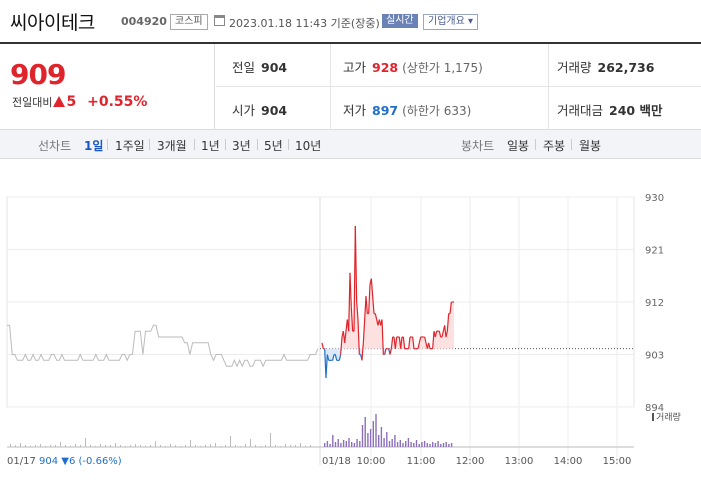  Describe the element at coordinates (554, 146) in the screenshot. I see `tab-weekly-candle: 주봉` at that location.